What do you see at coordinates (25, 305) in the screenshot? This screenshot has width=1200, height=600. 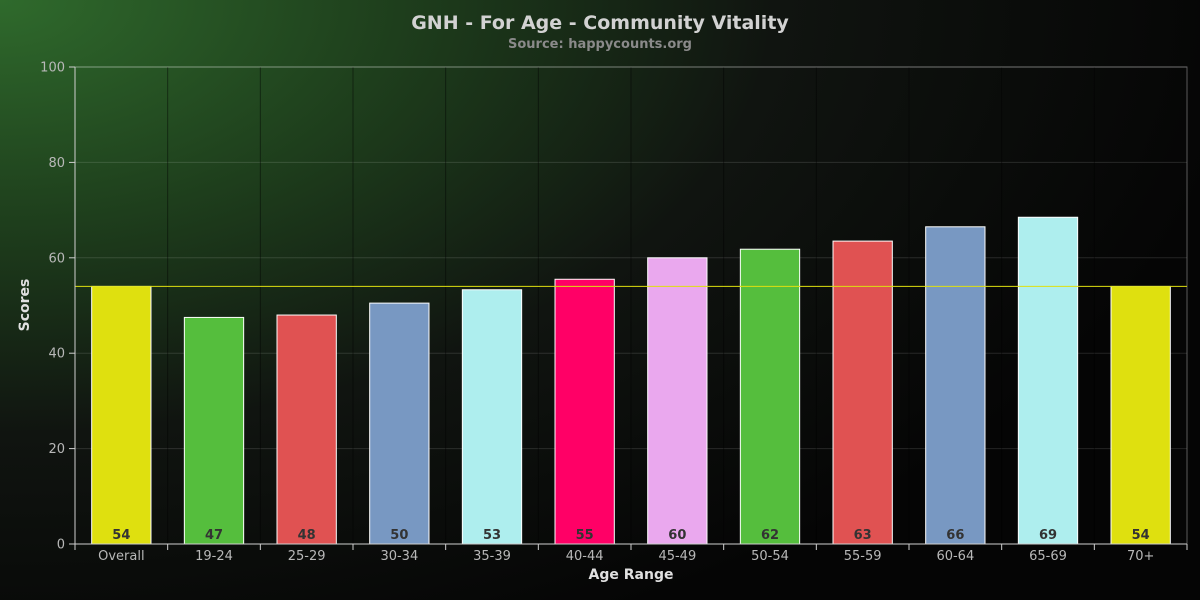 I see `y-axis-title: Scores` at bounding box center [25, 305].